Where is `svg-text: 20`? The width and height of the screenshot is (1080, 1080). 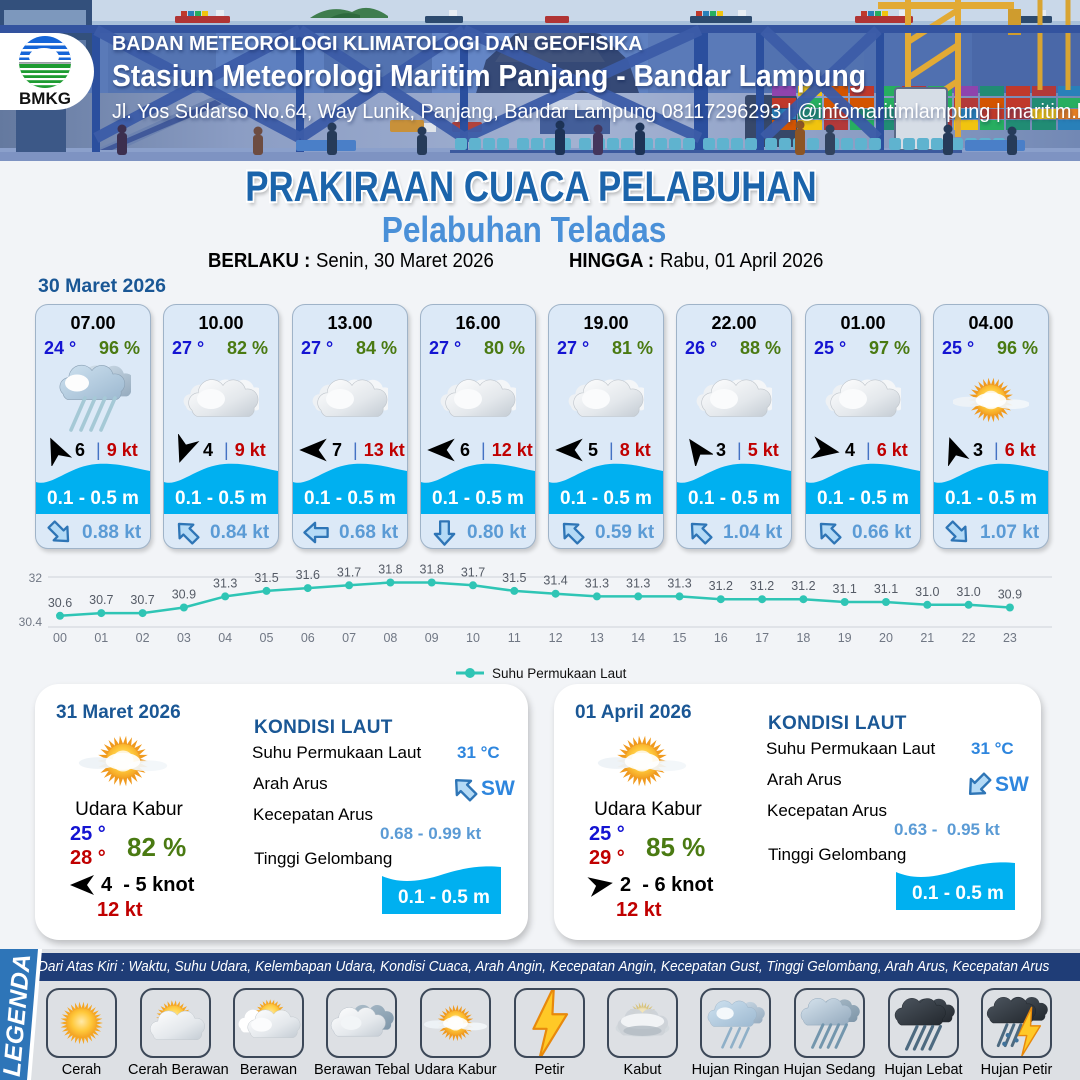
svg-text: 20 is located at coordinates (886, 638).